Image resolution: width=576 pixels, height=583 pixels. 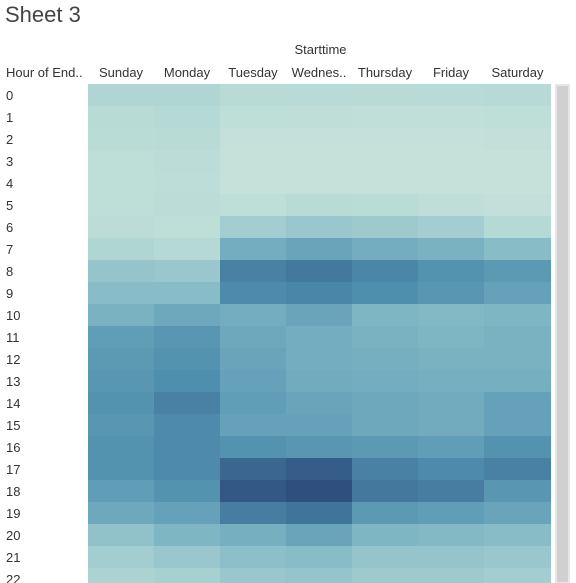 I want to click on row-label: 12, so click(x=13, y=359).